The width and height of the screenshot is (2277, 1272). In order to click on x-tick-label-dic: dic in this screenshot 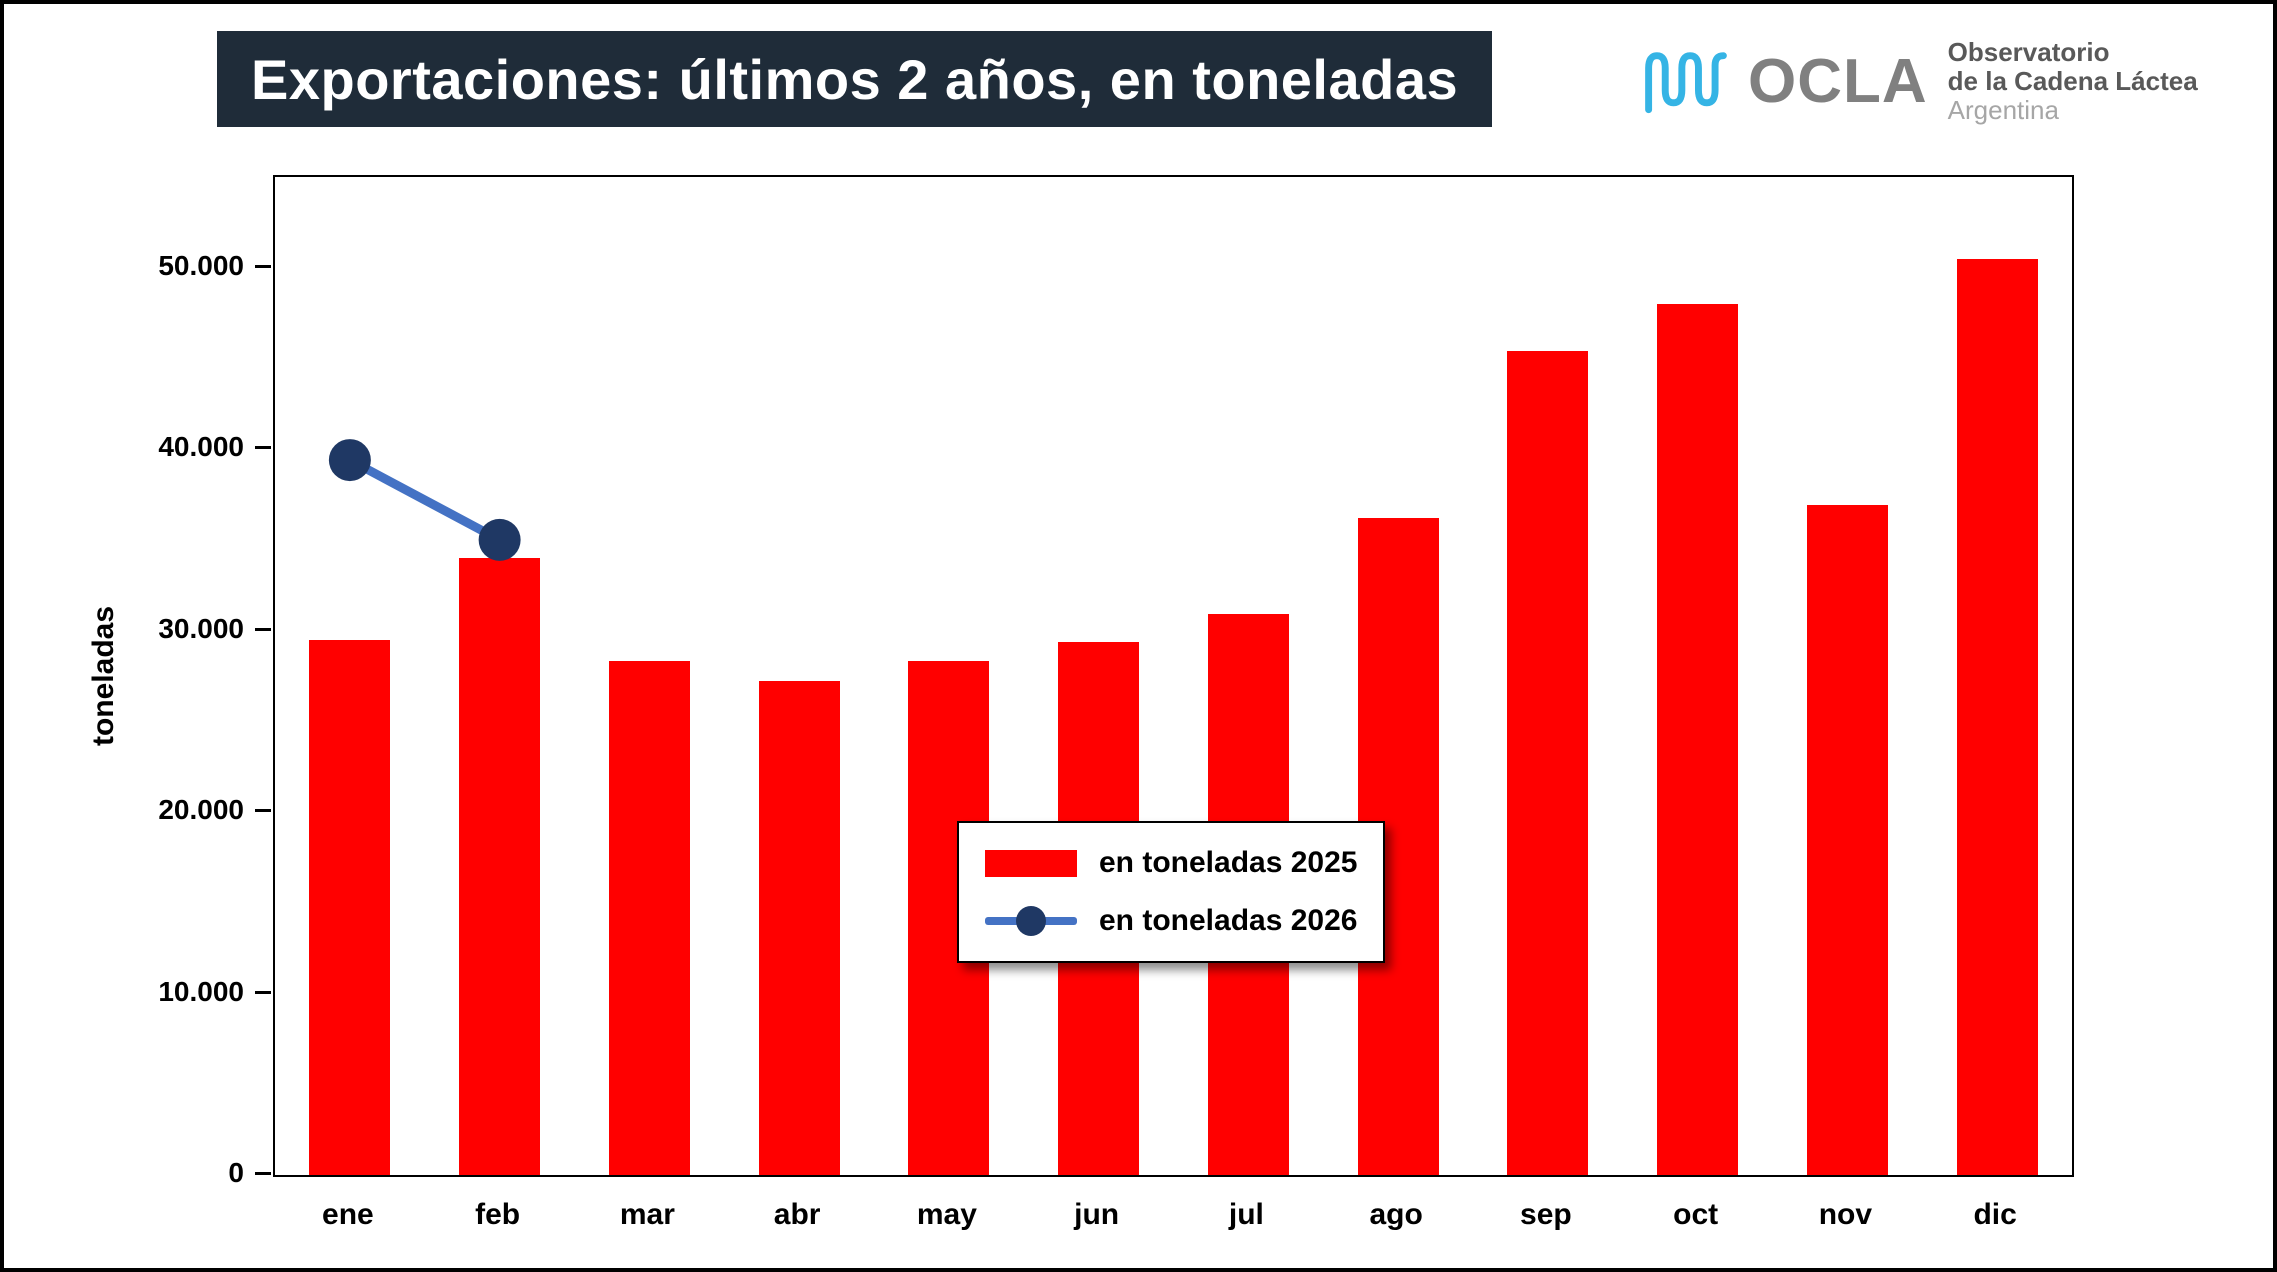, I will do `click(1995, 1214)`.